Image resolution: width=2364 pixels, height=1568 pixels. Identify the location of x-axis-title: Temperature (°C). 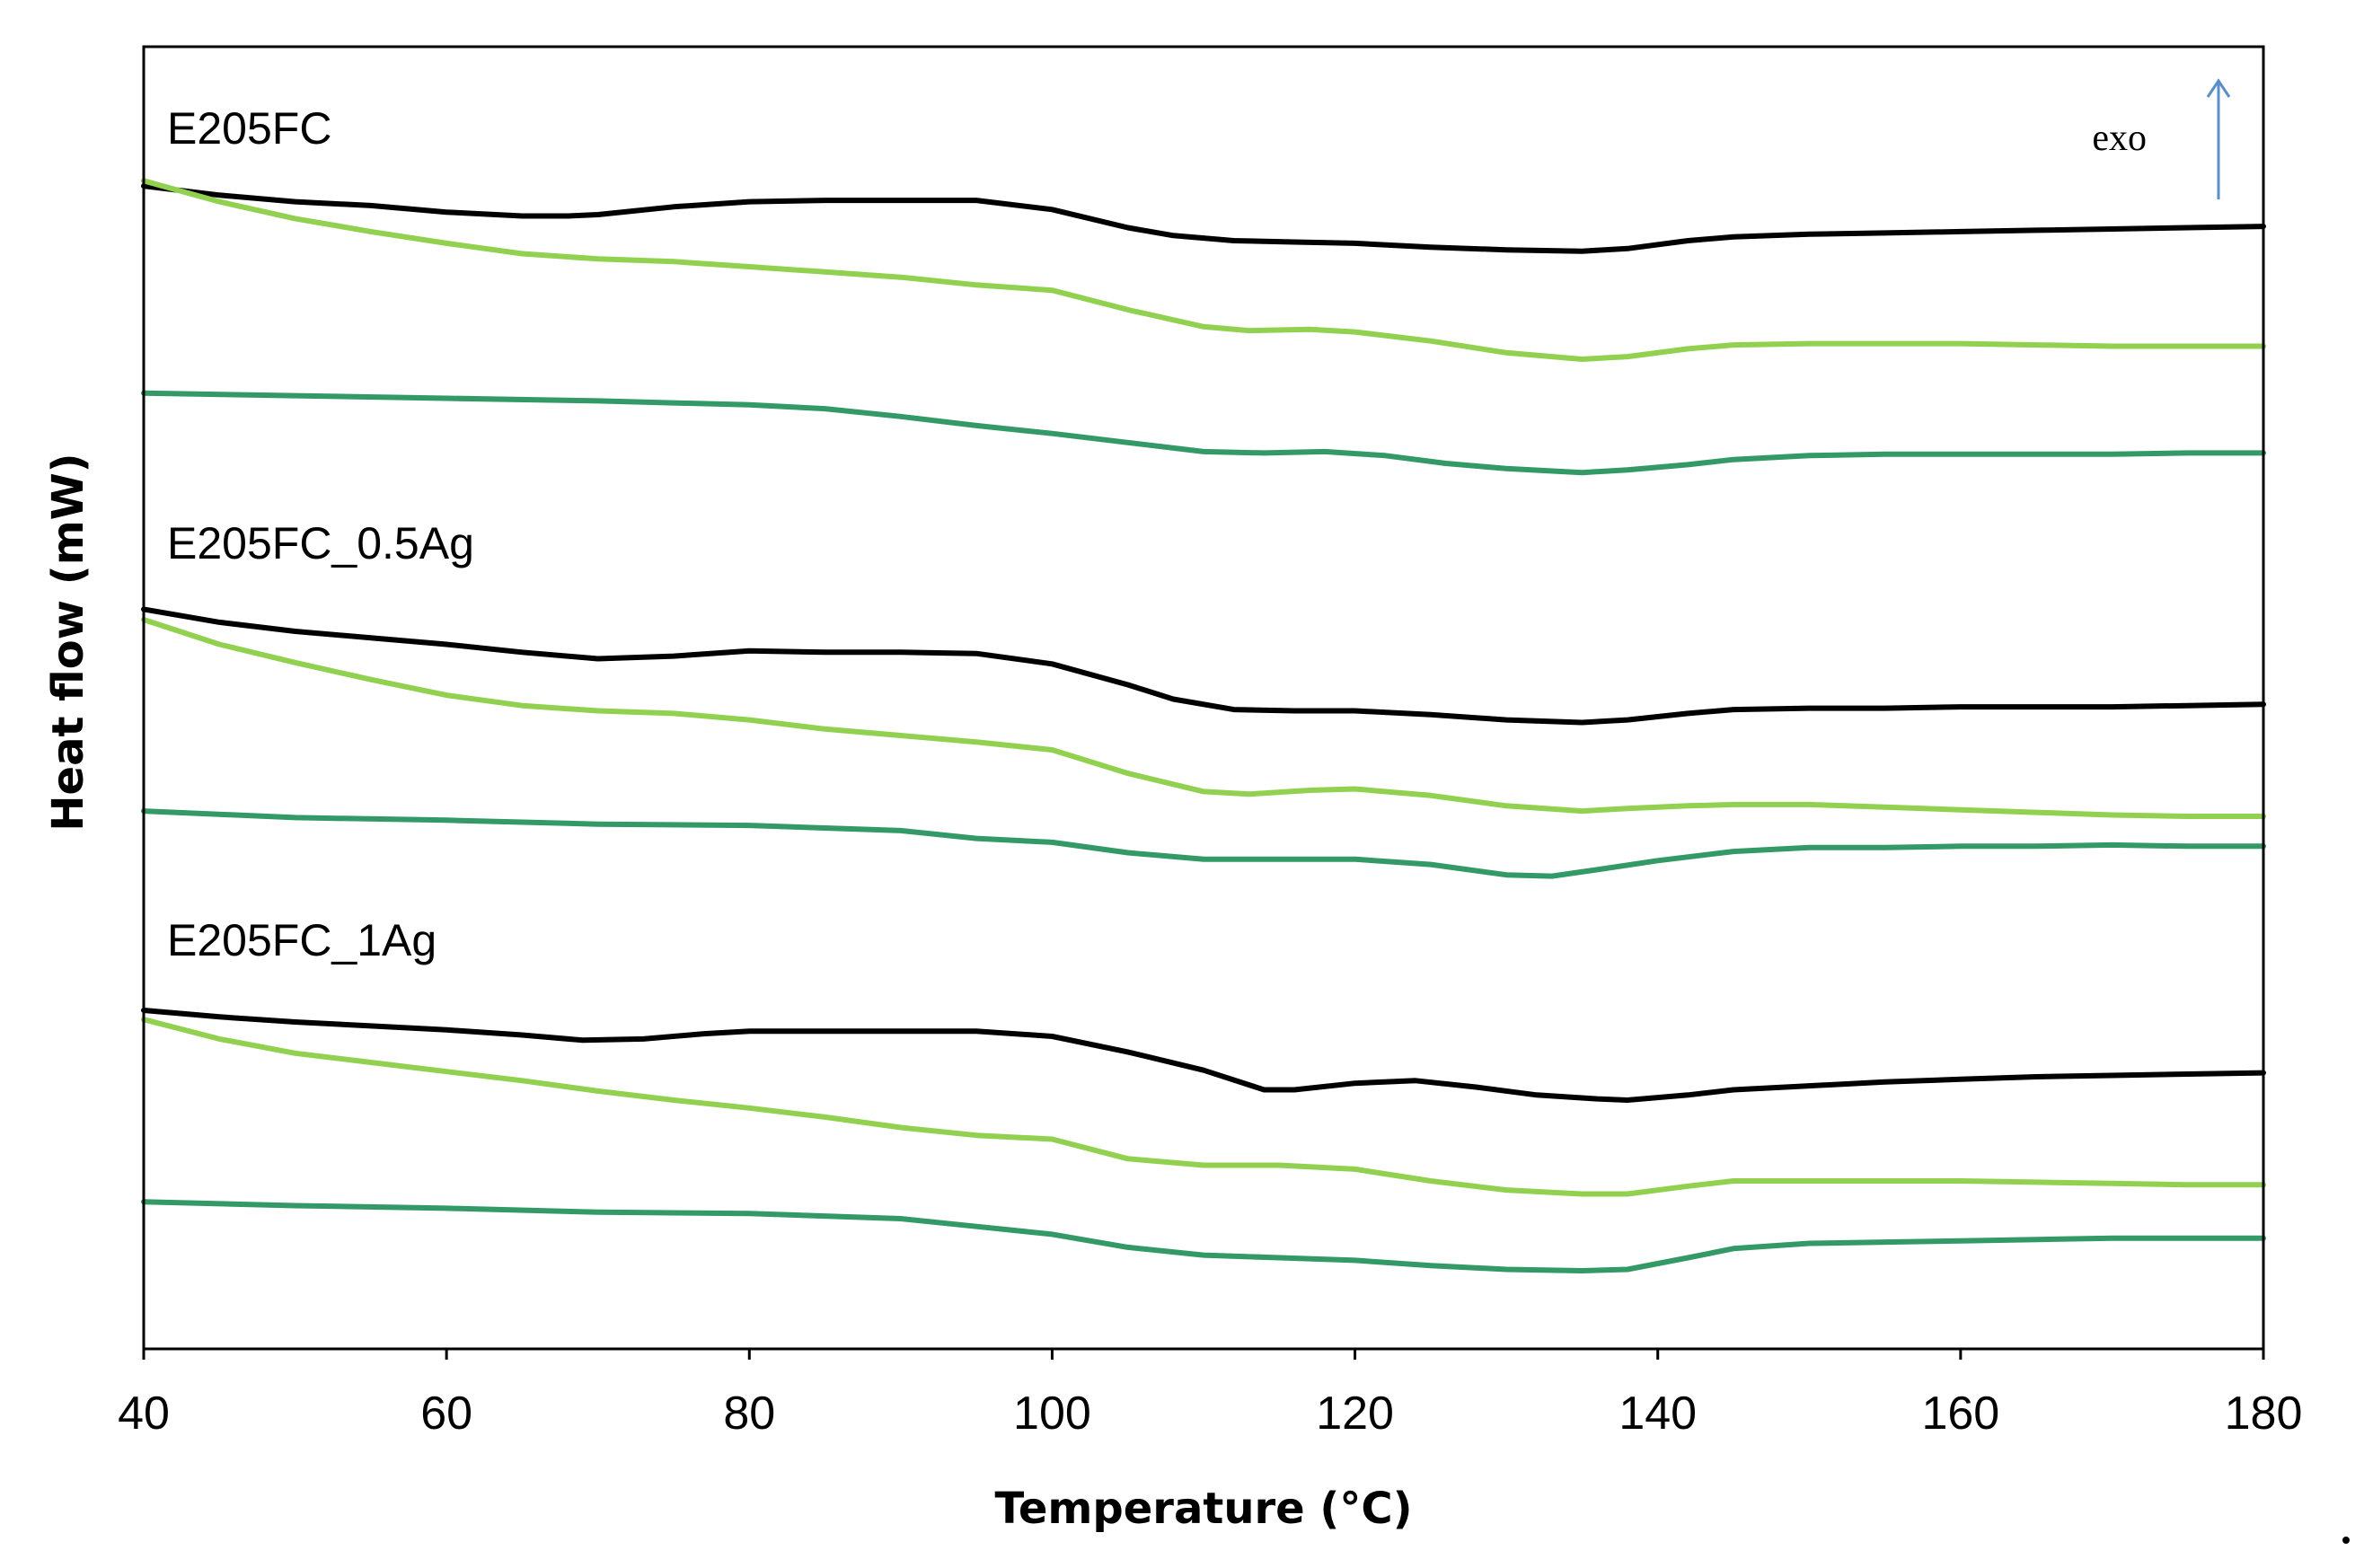
(1203, 1509).